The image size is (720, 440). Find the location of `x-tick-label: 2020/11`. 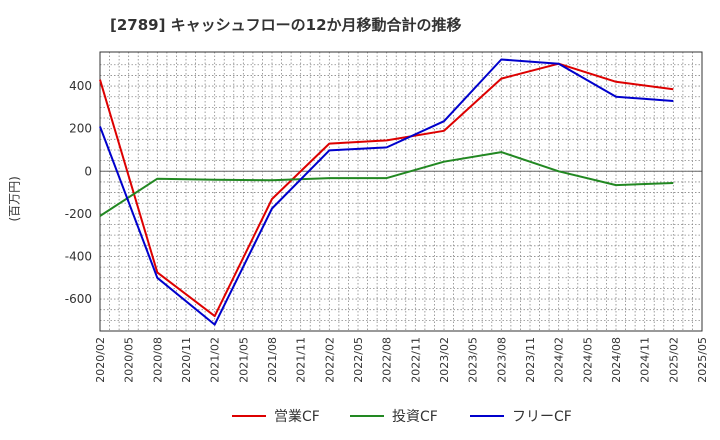

x-tick-label: 2020/11 is located at coordinates (186, 360).